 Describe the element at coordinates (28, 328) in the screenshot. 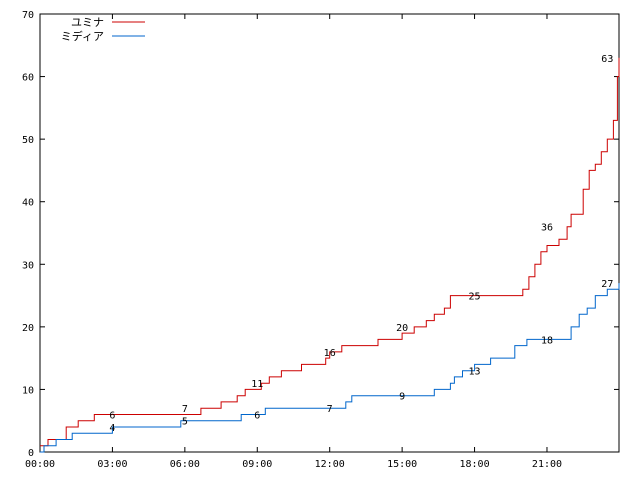

I see `y-tick-label: 20` at that location.